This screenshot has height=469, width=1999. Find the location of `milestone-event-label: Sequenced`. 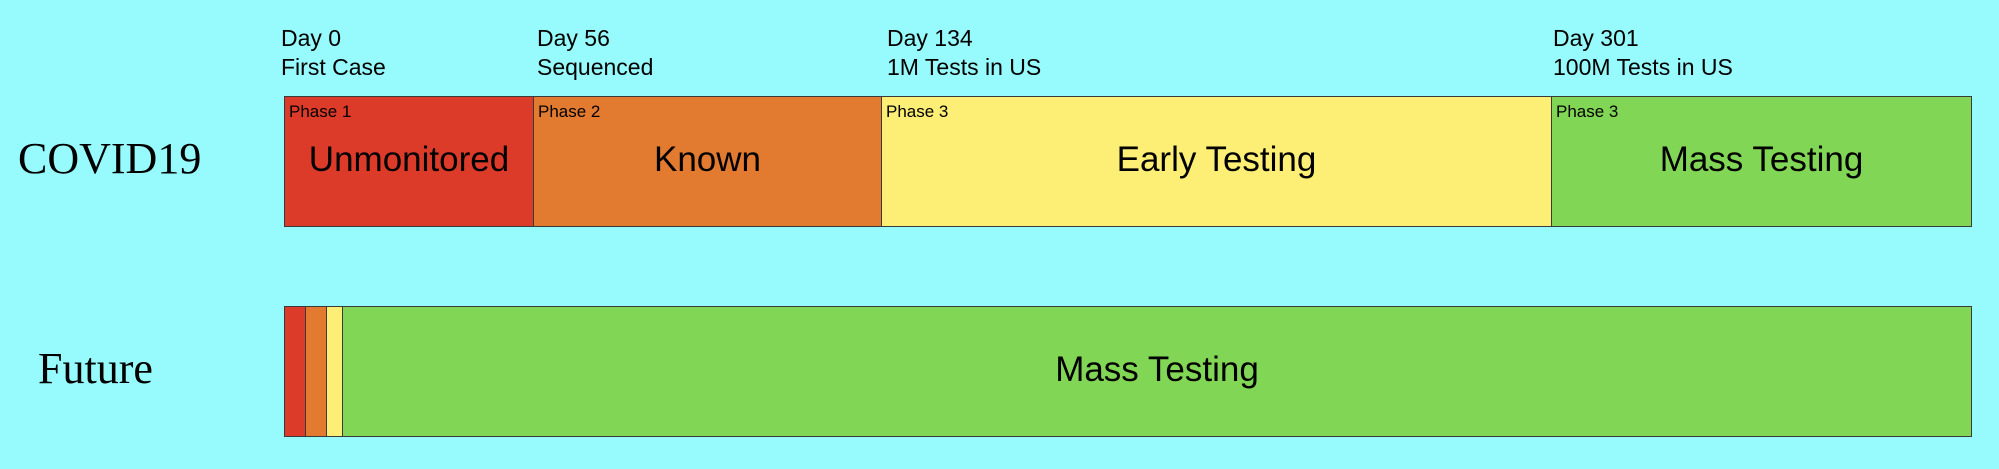

milestone-event-label: Sequenced is located at coordinates (595, 67).